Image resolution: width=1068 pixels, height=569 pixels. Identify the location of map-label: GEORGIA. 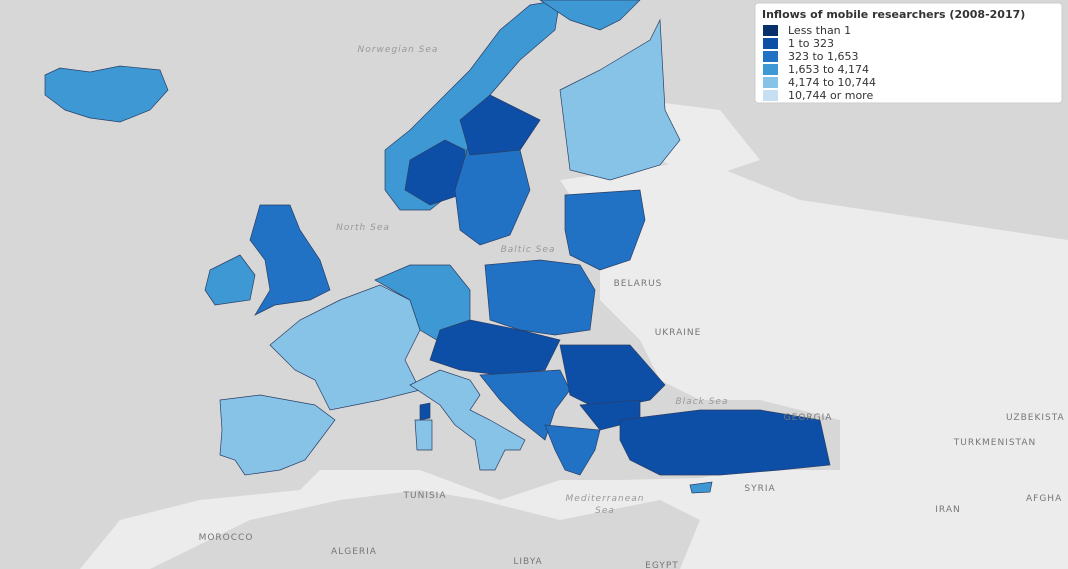
(808, 418).